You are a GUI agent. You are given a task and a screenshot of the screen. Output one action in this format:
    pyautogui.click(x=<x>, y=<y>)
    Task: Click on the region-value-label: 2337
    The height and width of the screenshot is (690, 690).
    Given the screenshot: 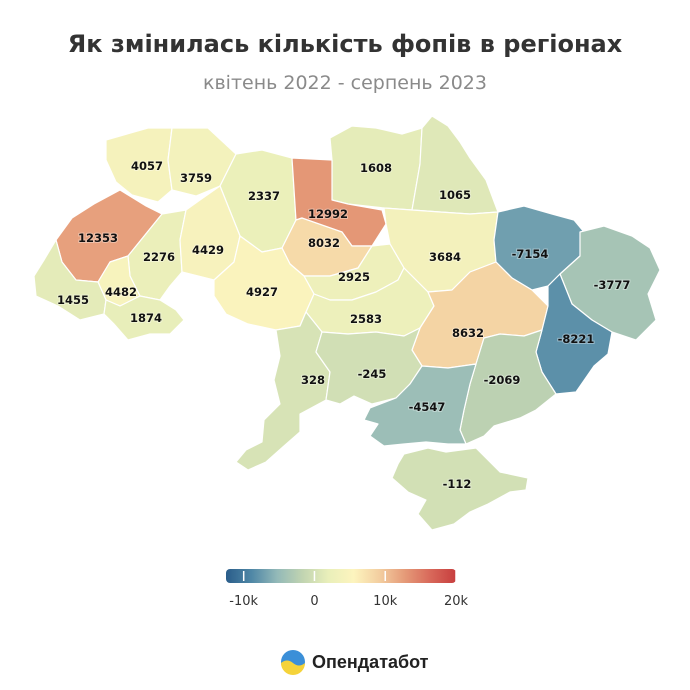 What is the action you would take?
    pyautogui.click(x=264, y=196)
    